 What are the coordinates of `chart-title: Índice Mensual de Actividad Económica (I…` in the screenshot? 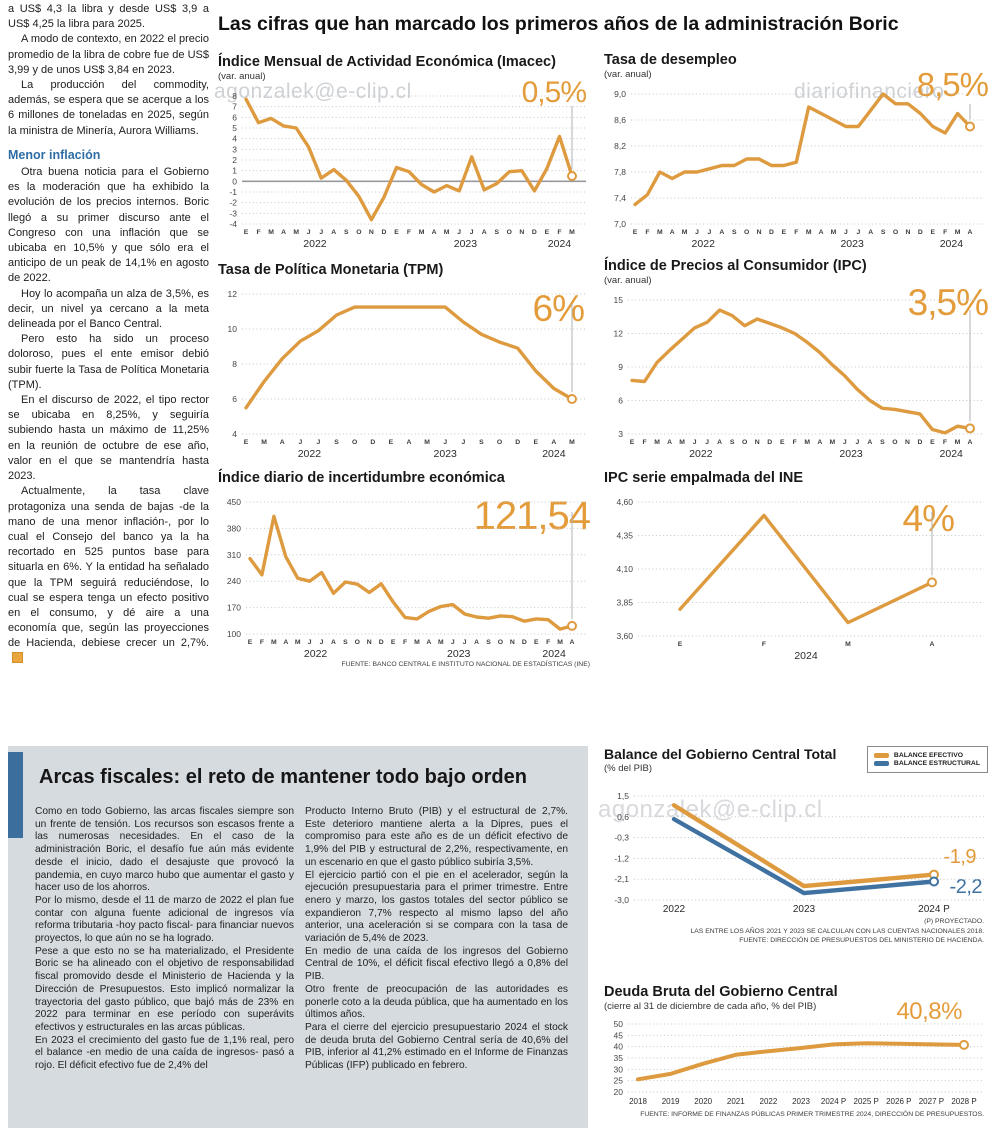 It's located at (387, 62).